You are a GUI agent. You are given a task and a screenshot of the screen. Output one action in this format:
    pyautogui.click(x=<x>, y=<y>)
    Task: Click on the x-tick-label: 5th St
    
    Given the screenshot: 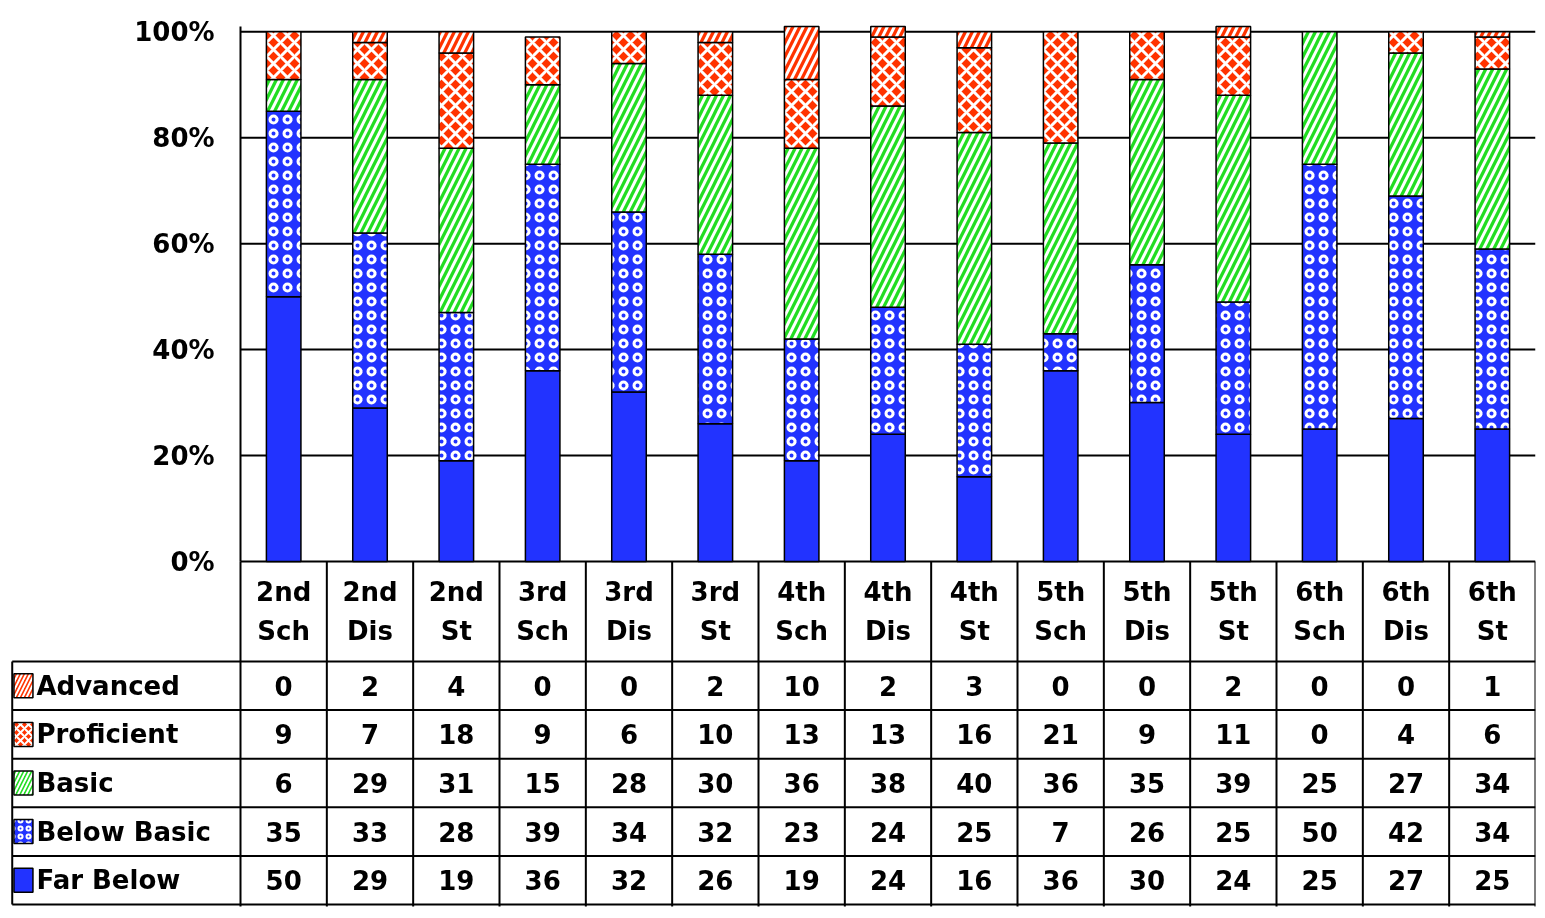 What is the action you would take?
    pyautogui.click(x=1233, y=611)
    